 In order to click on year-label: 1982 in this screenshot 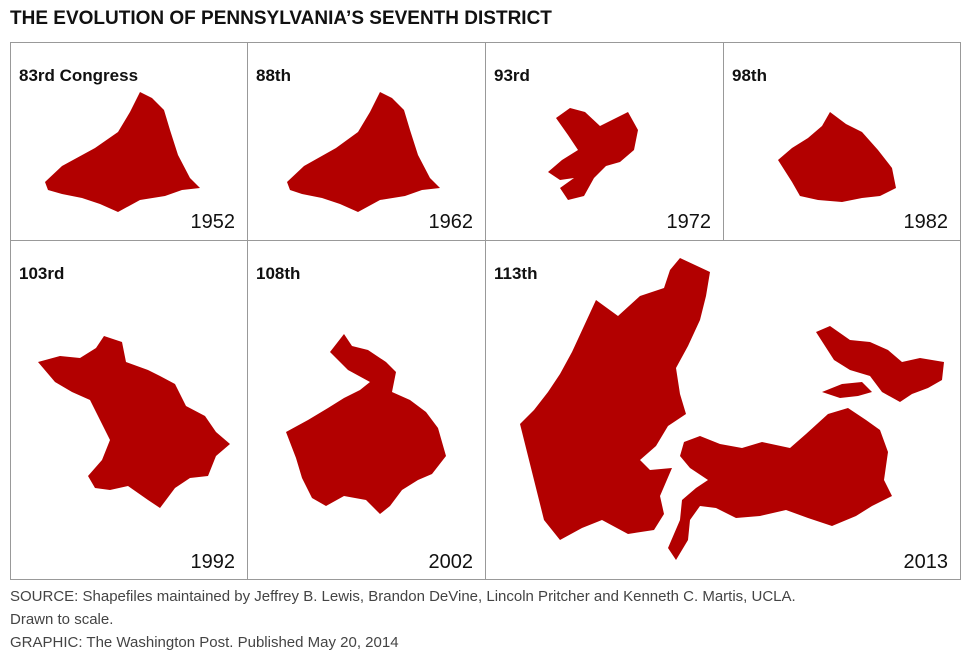, I will do `click(926, 222)`.